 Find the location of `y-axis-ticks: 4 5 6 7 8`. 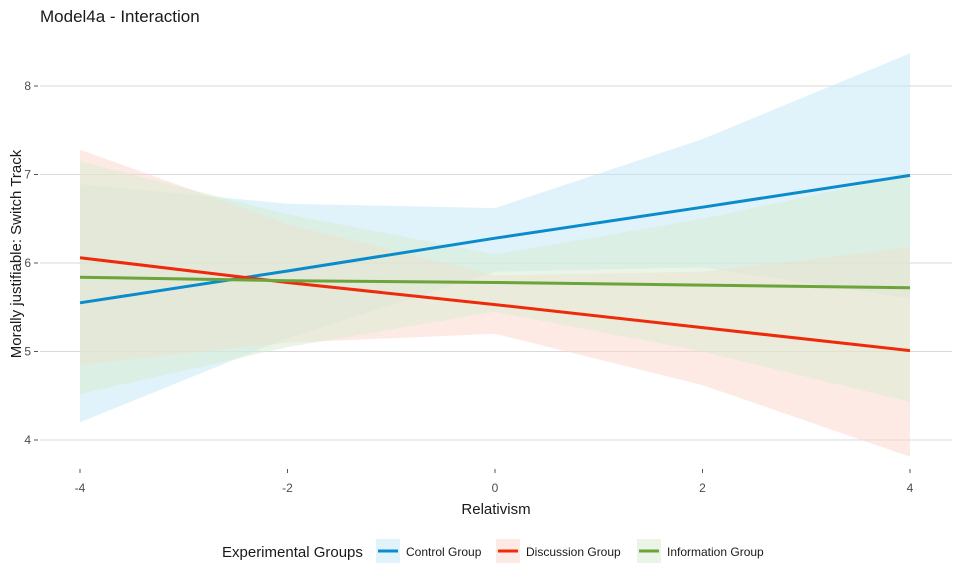

y-axis-ticks: 4 5 6 7 8 is located at coordinates (31, 263).